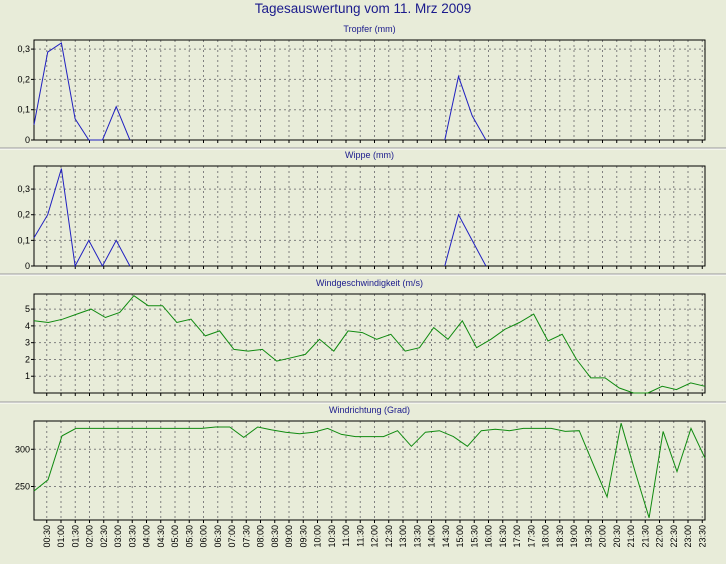  Describe the element at coordinates (218, 536) in the screenshot. I see `x-tick-label: 06:30` at that location.